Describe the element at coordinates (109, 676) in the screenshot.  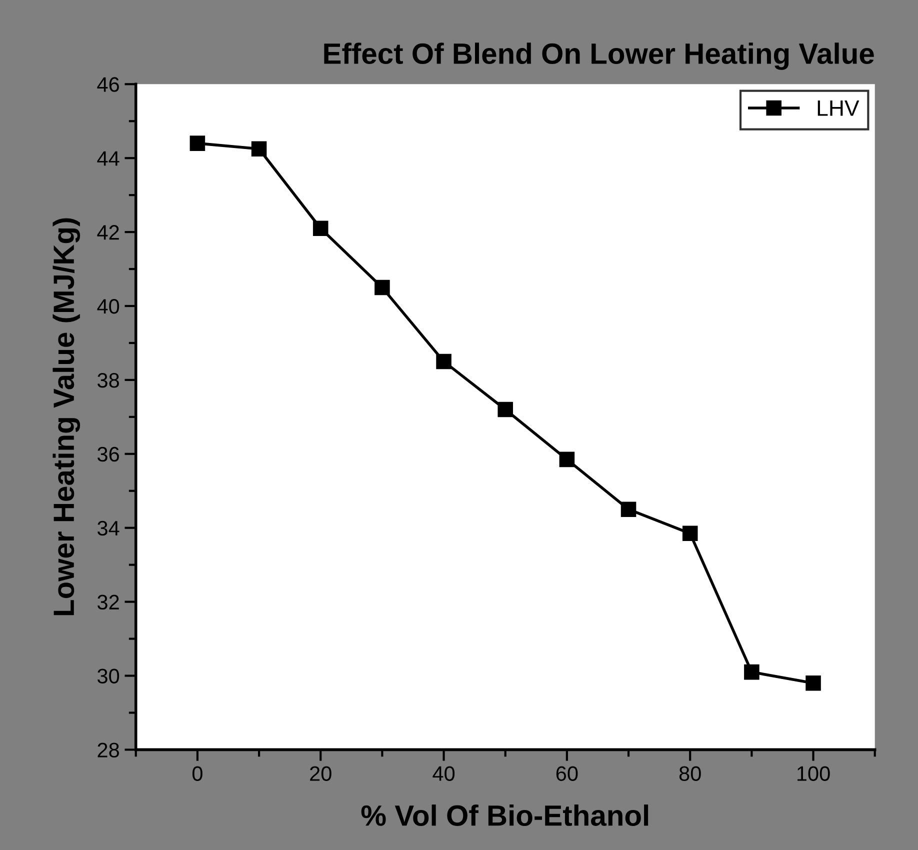
I see `y-tick-label: 30` at that location.